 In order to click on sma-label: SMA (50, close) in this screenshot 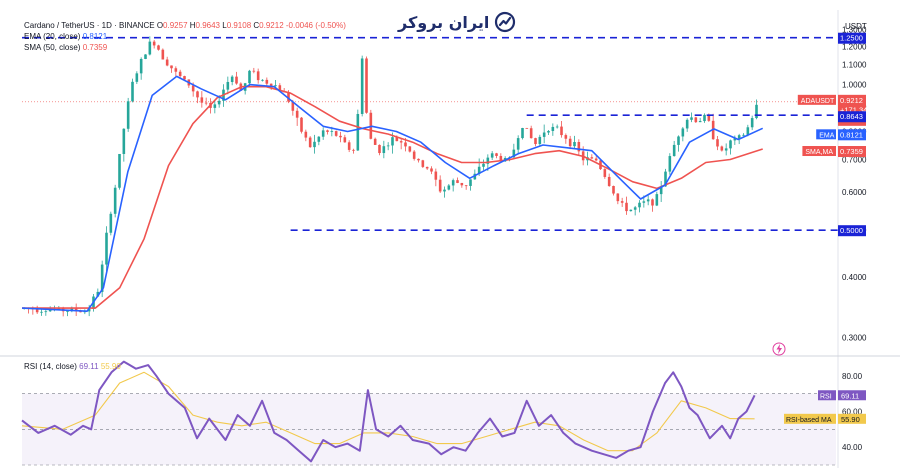, I will do `click(52, 47)`.